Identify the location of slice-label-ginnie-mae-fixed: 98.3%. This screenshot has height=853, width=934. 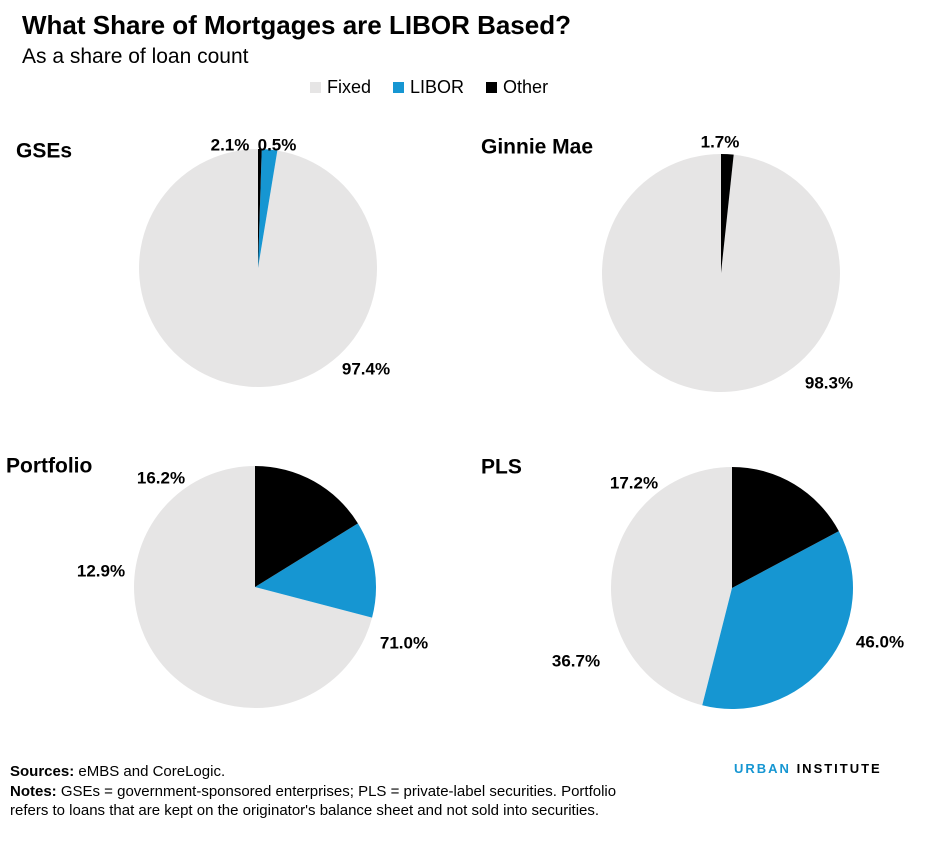
(829, 382).